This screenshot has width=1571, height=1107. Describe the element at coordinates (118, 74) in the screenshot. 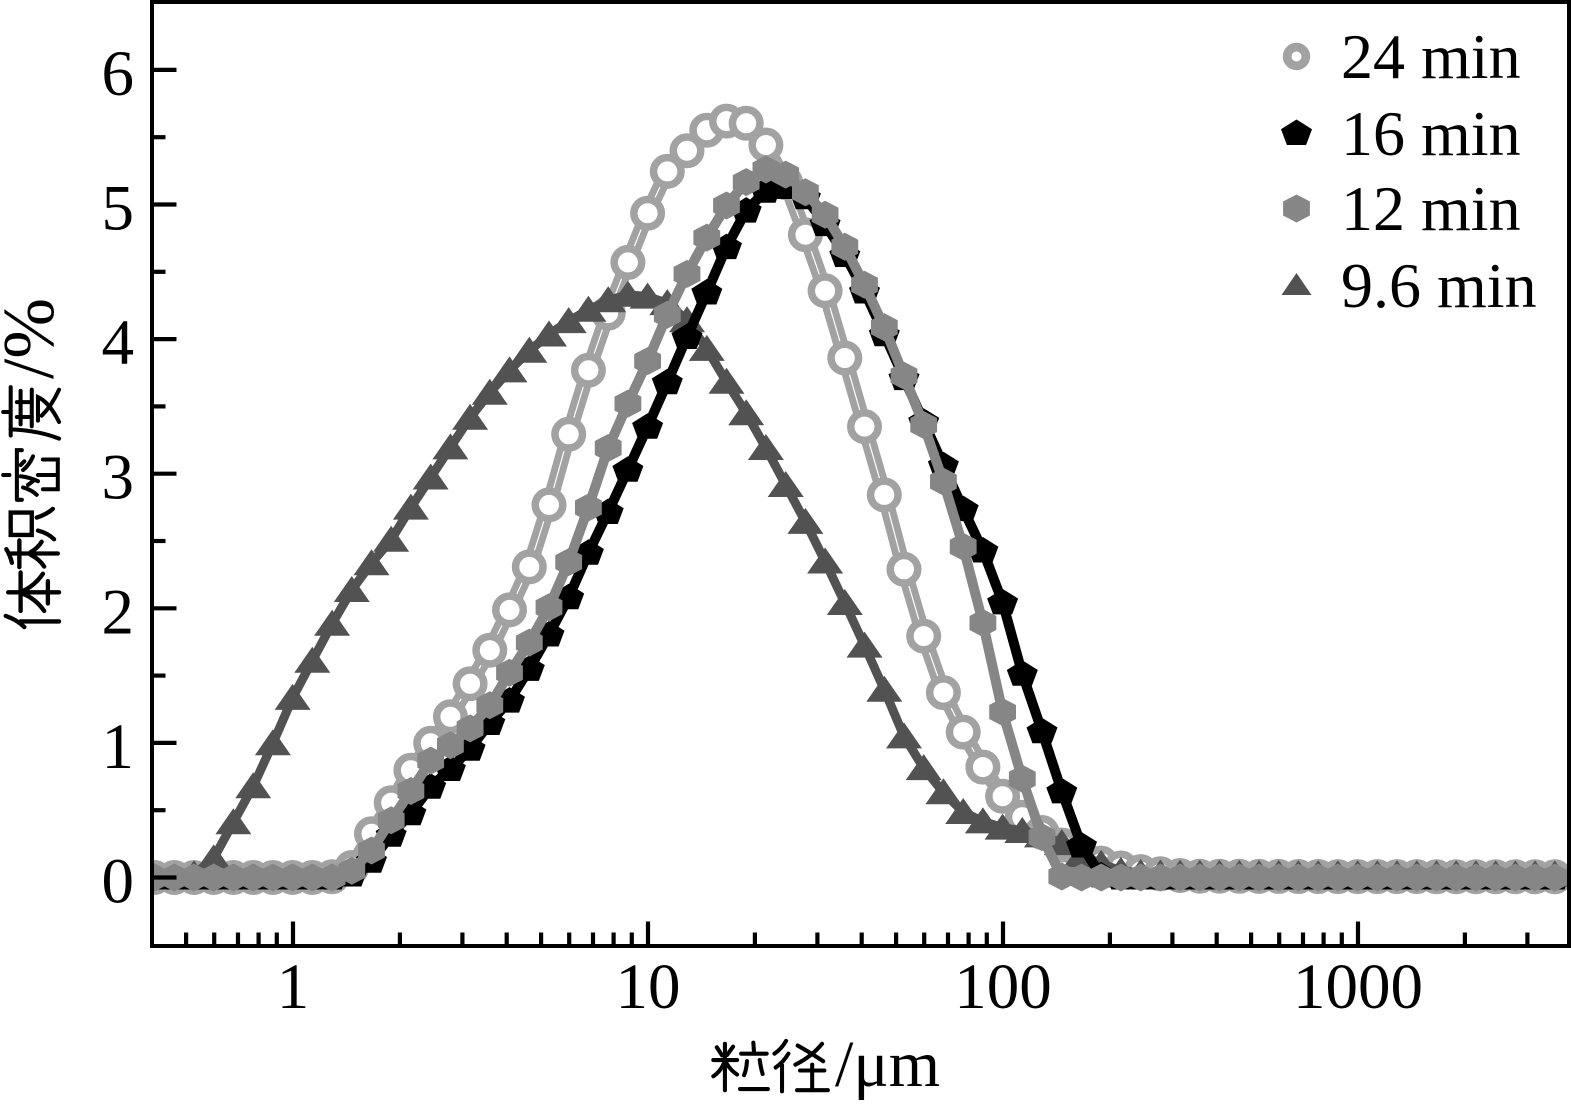

I see `svg-text: 6` at that location.